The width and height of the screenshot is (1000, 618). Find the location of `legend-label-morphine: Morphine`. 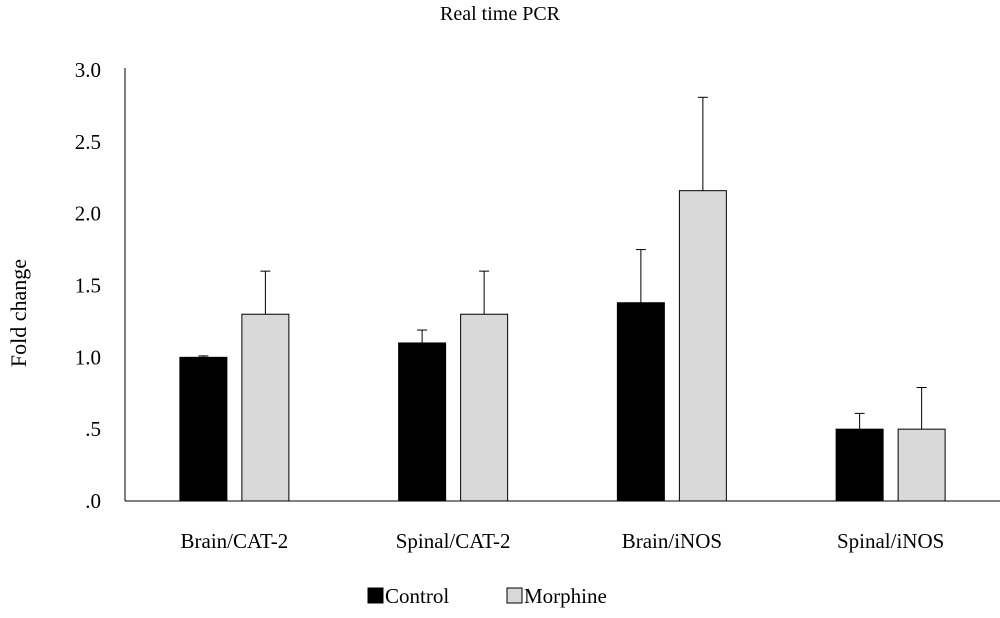

legend-label-morphine: Morphine is located at coordinates (565, 596).